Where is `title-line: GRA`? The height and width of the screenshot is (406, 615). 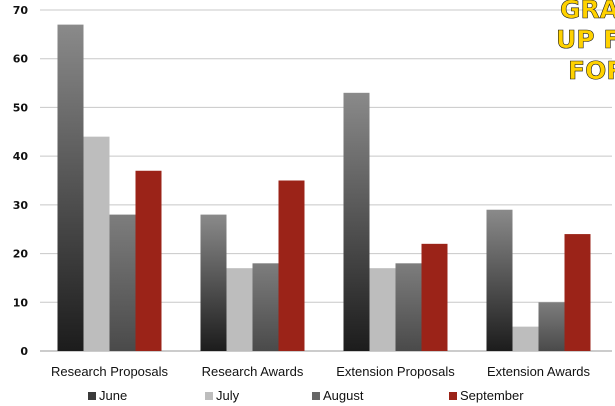
title-line: GRA is located at coordinates (587, 12).